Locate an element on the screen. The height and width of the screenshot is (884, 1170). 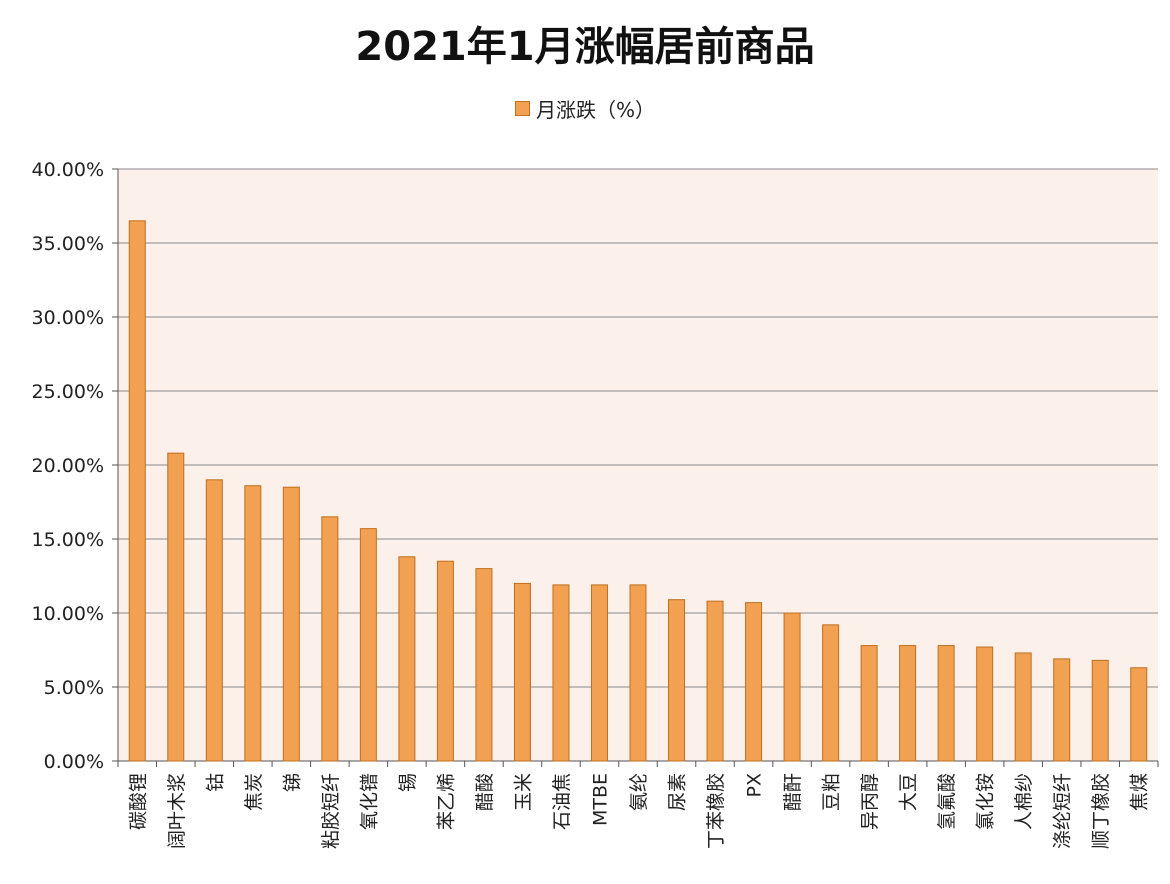
y-tick-label: 15.00% is located at coordinates (68, 540).